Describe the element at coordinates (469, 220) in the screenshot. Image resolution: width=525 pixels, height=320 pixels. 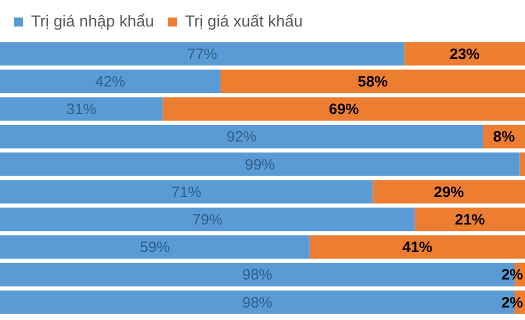
I see `data-label: 21%` at that location.